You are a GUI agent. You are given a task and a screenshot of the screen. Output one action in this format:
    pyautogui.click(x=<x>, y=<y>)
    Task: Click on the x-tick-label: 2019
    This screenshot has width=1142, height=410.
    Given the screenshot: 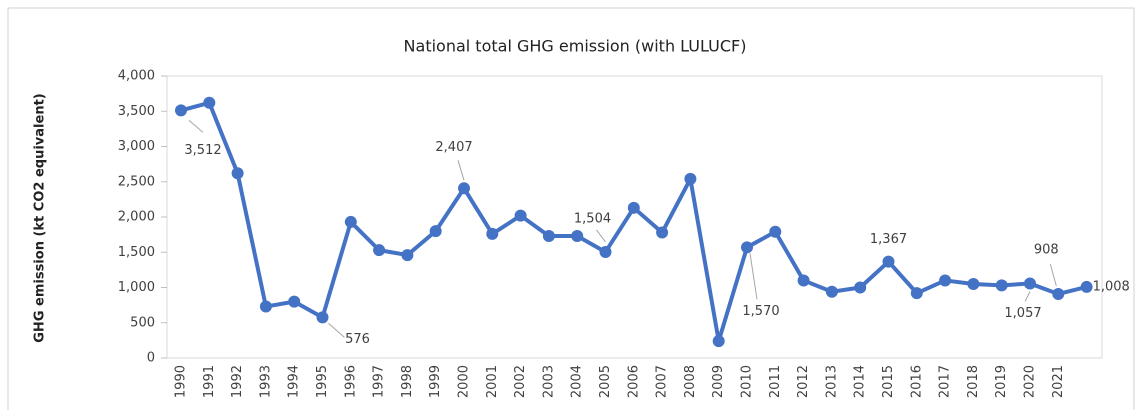 What is the action you would take?
    pyautogui.click(x=1001, y=381)
    